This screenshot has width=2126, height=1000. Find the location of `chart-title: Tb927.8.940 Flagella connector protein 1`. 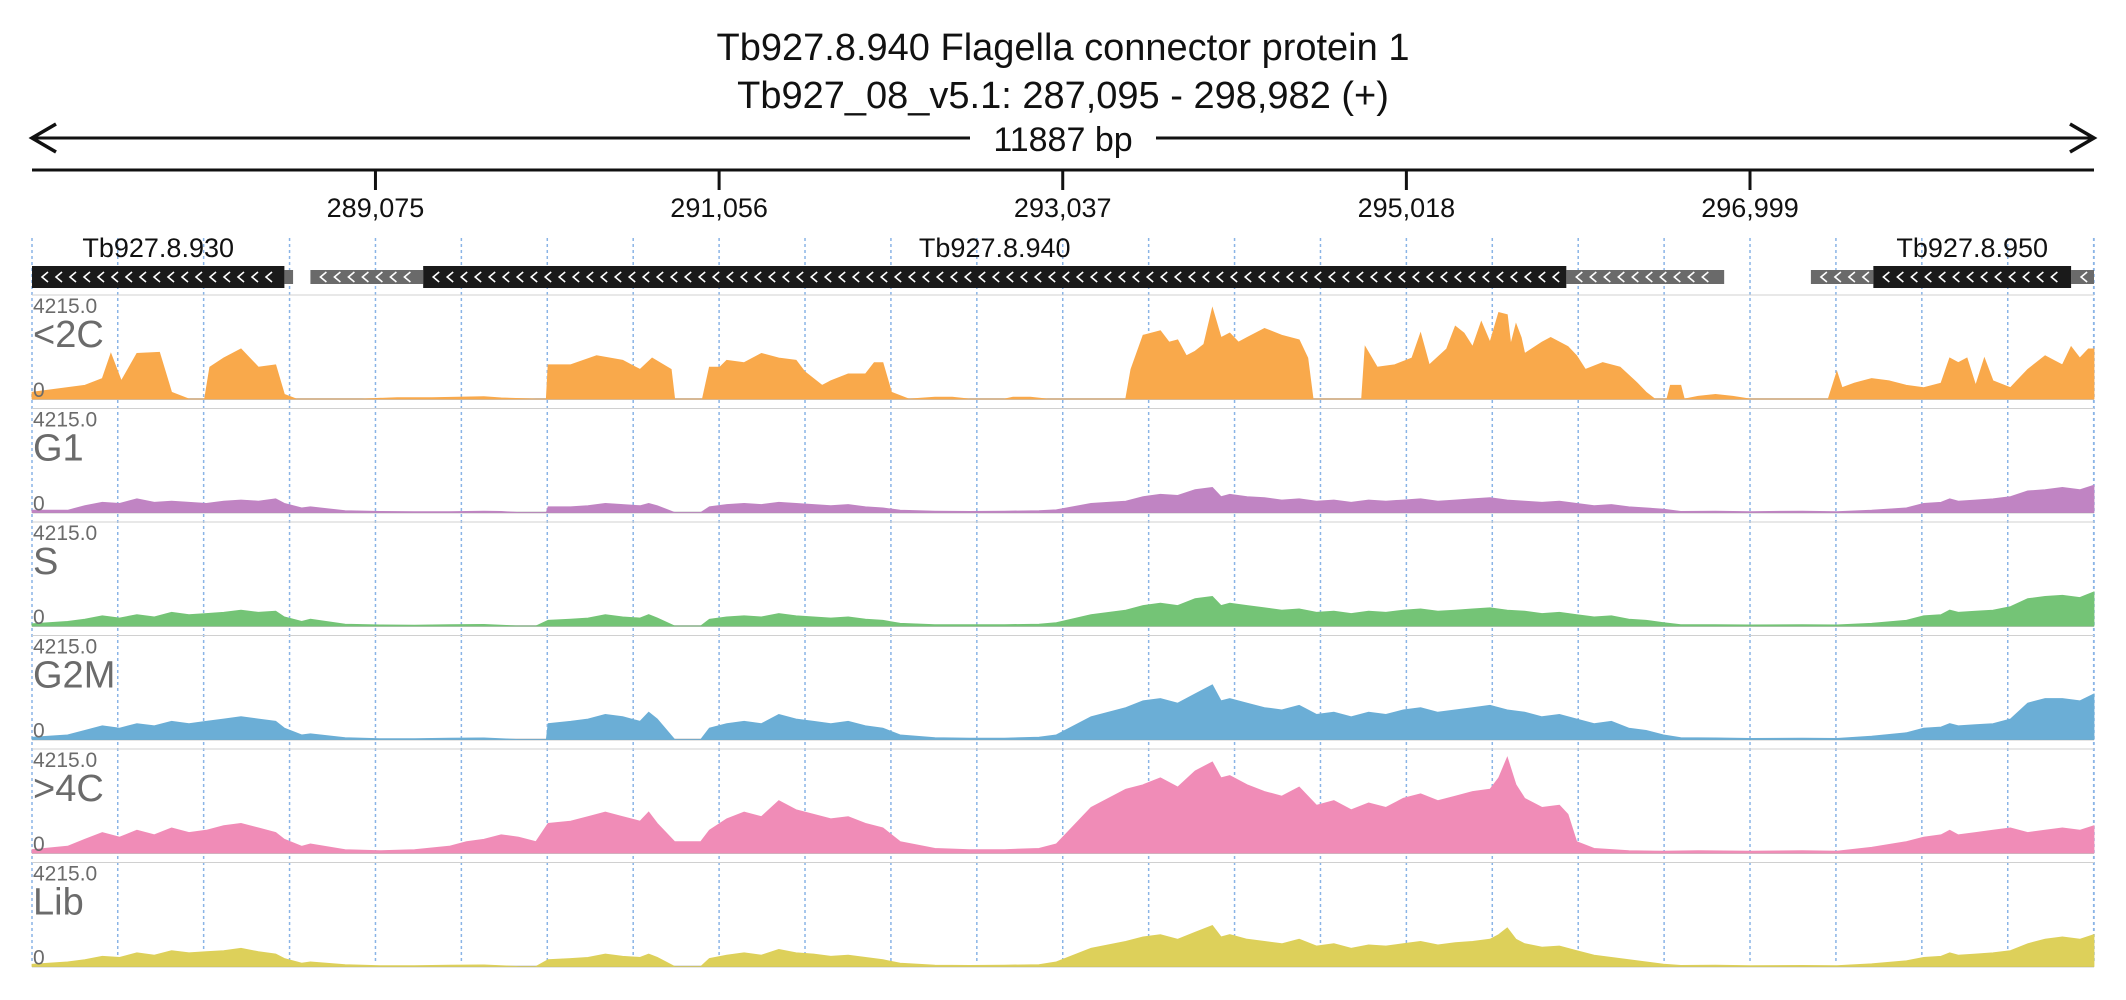

chart-title: Tb927.8.940 Flagella connector protein 1 is located at coordinates (1063, 48).